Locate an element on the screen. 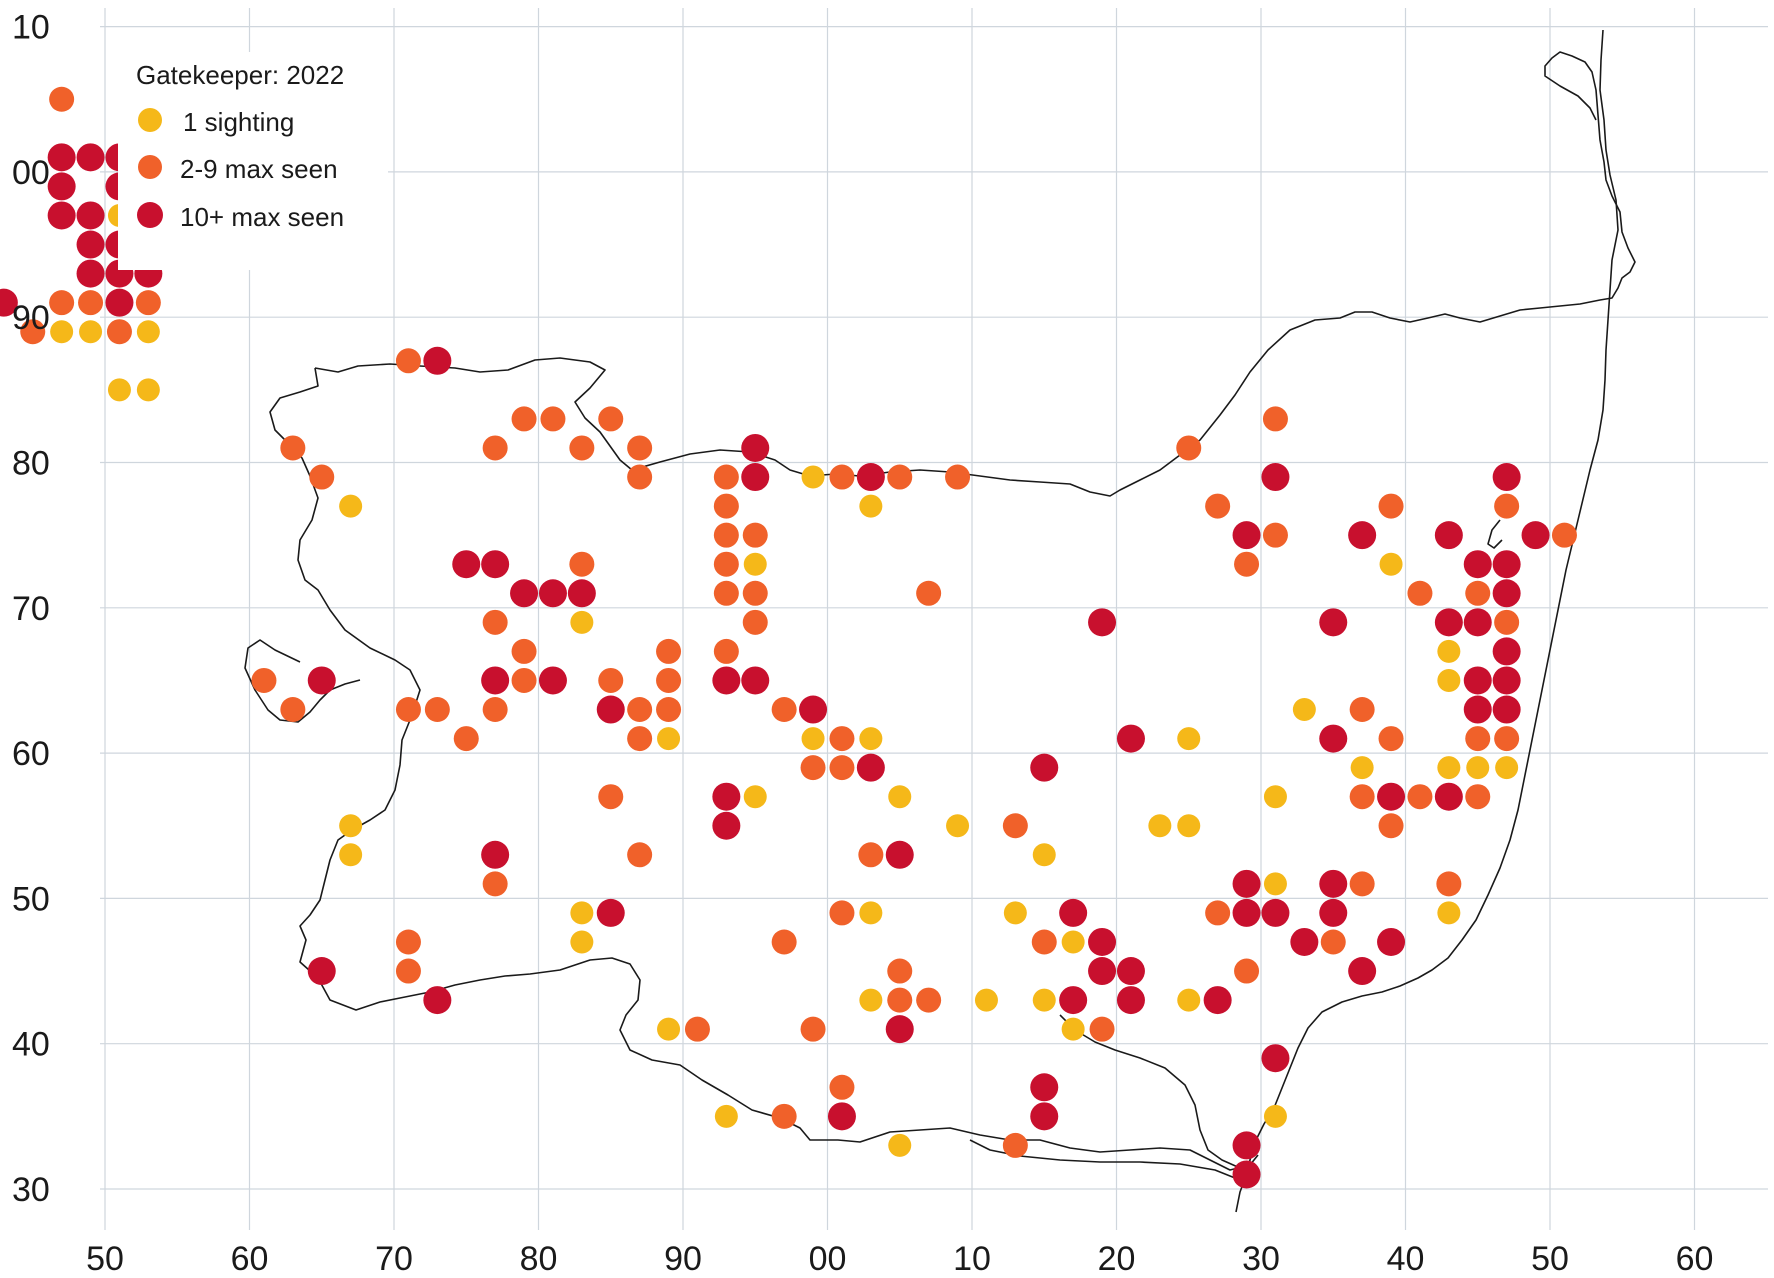 Image resolution: width=1774 pixels, height=1278 pixels. y-tick-label: 40 is located at coordinates (31, 1045).